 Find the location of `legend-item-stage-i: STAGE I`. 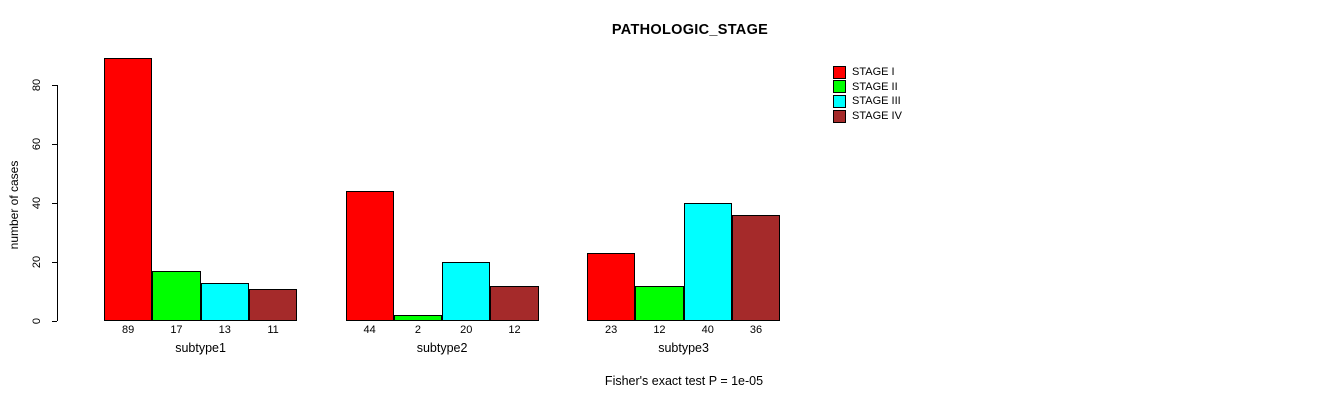

legend-item-stage-i: STAGE I is located at coordinates (867, 72).